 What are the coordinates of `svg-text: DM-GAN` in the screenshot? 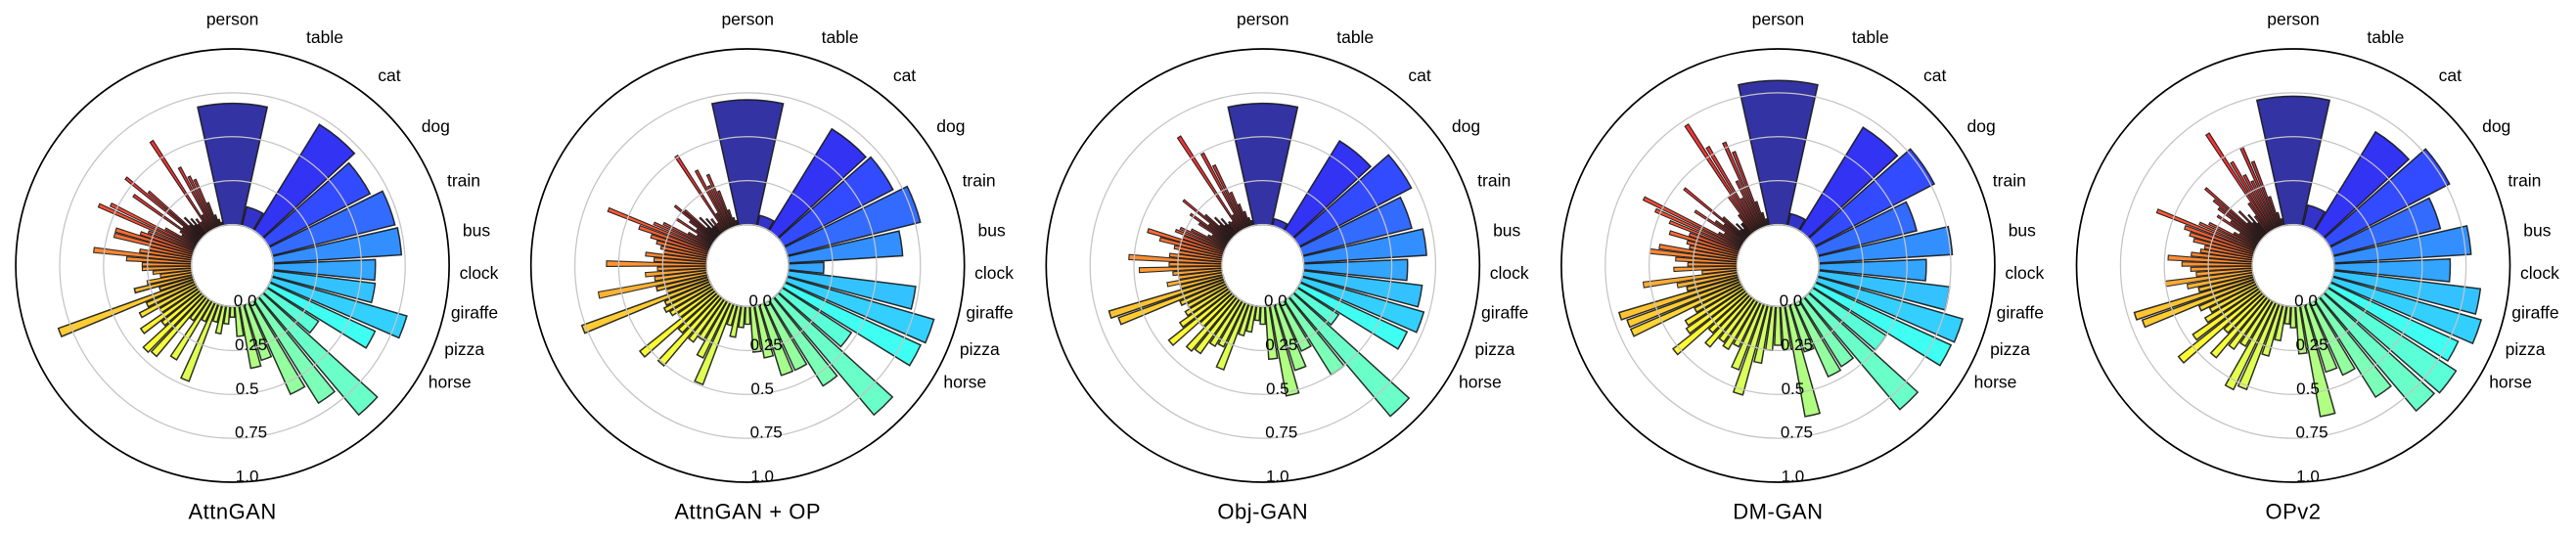 It's located at (1778, 512).